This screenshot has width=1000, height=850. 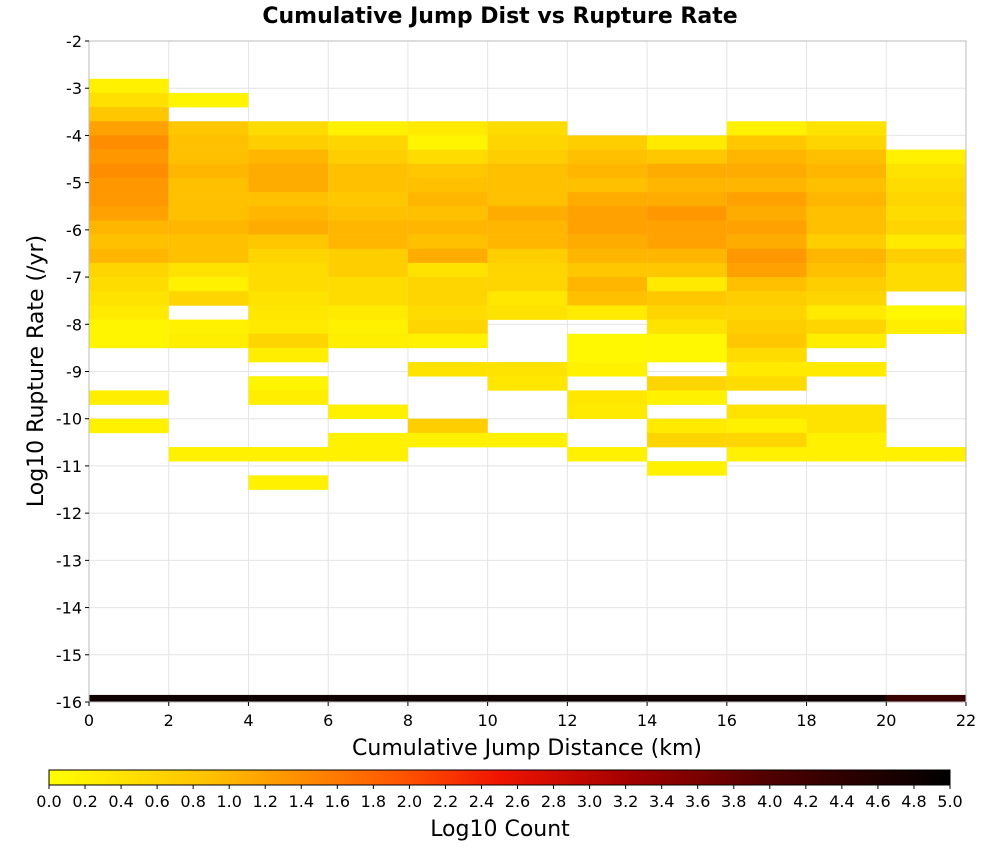 I want to click on colorbar-tick-label: 2.0, so click(x=409, y=801).